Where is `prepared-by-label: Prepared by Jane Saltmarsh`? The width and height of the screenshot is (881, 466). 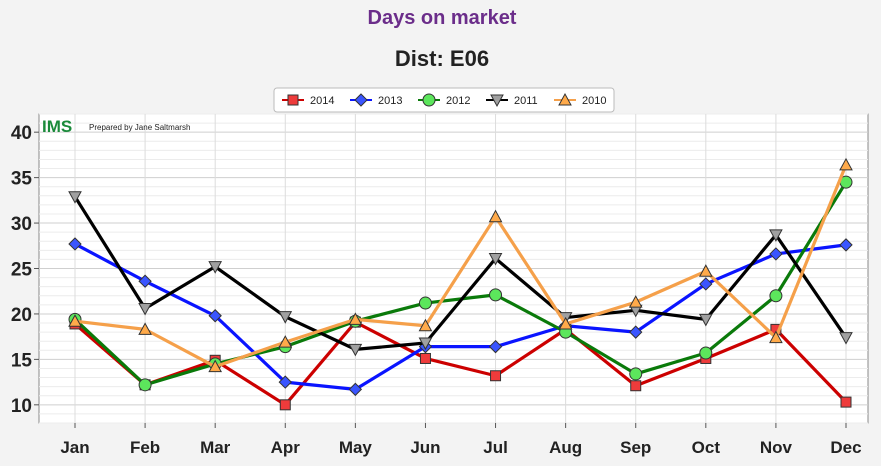
prepared-by-label: Prepared by Jane Saltmarsh is located at coordinates (139, 127).